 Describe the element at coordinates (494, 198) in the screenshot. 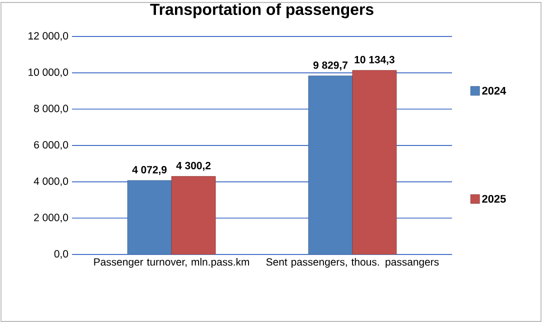

I see `legend-label: 2025` at that location.